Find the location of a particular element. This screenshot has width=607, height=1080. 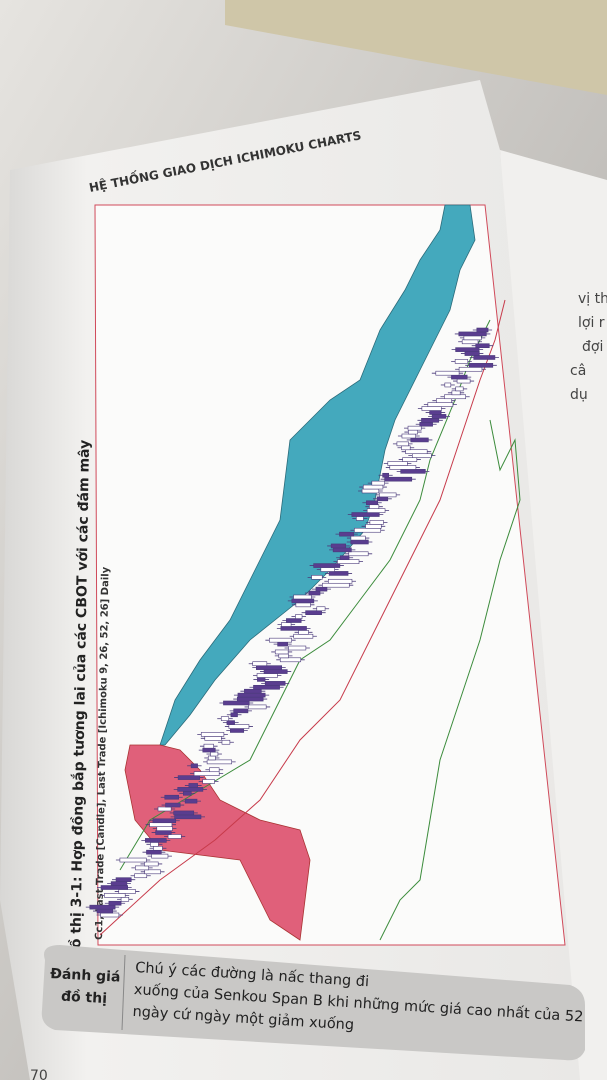

right-page-text-line: vị th is located at coordinates (592, 299).